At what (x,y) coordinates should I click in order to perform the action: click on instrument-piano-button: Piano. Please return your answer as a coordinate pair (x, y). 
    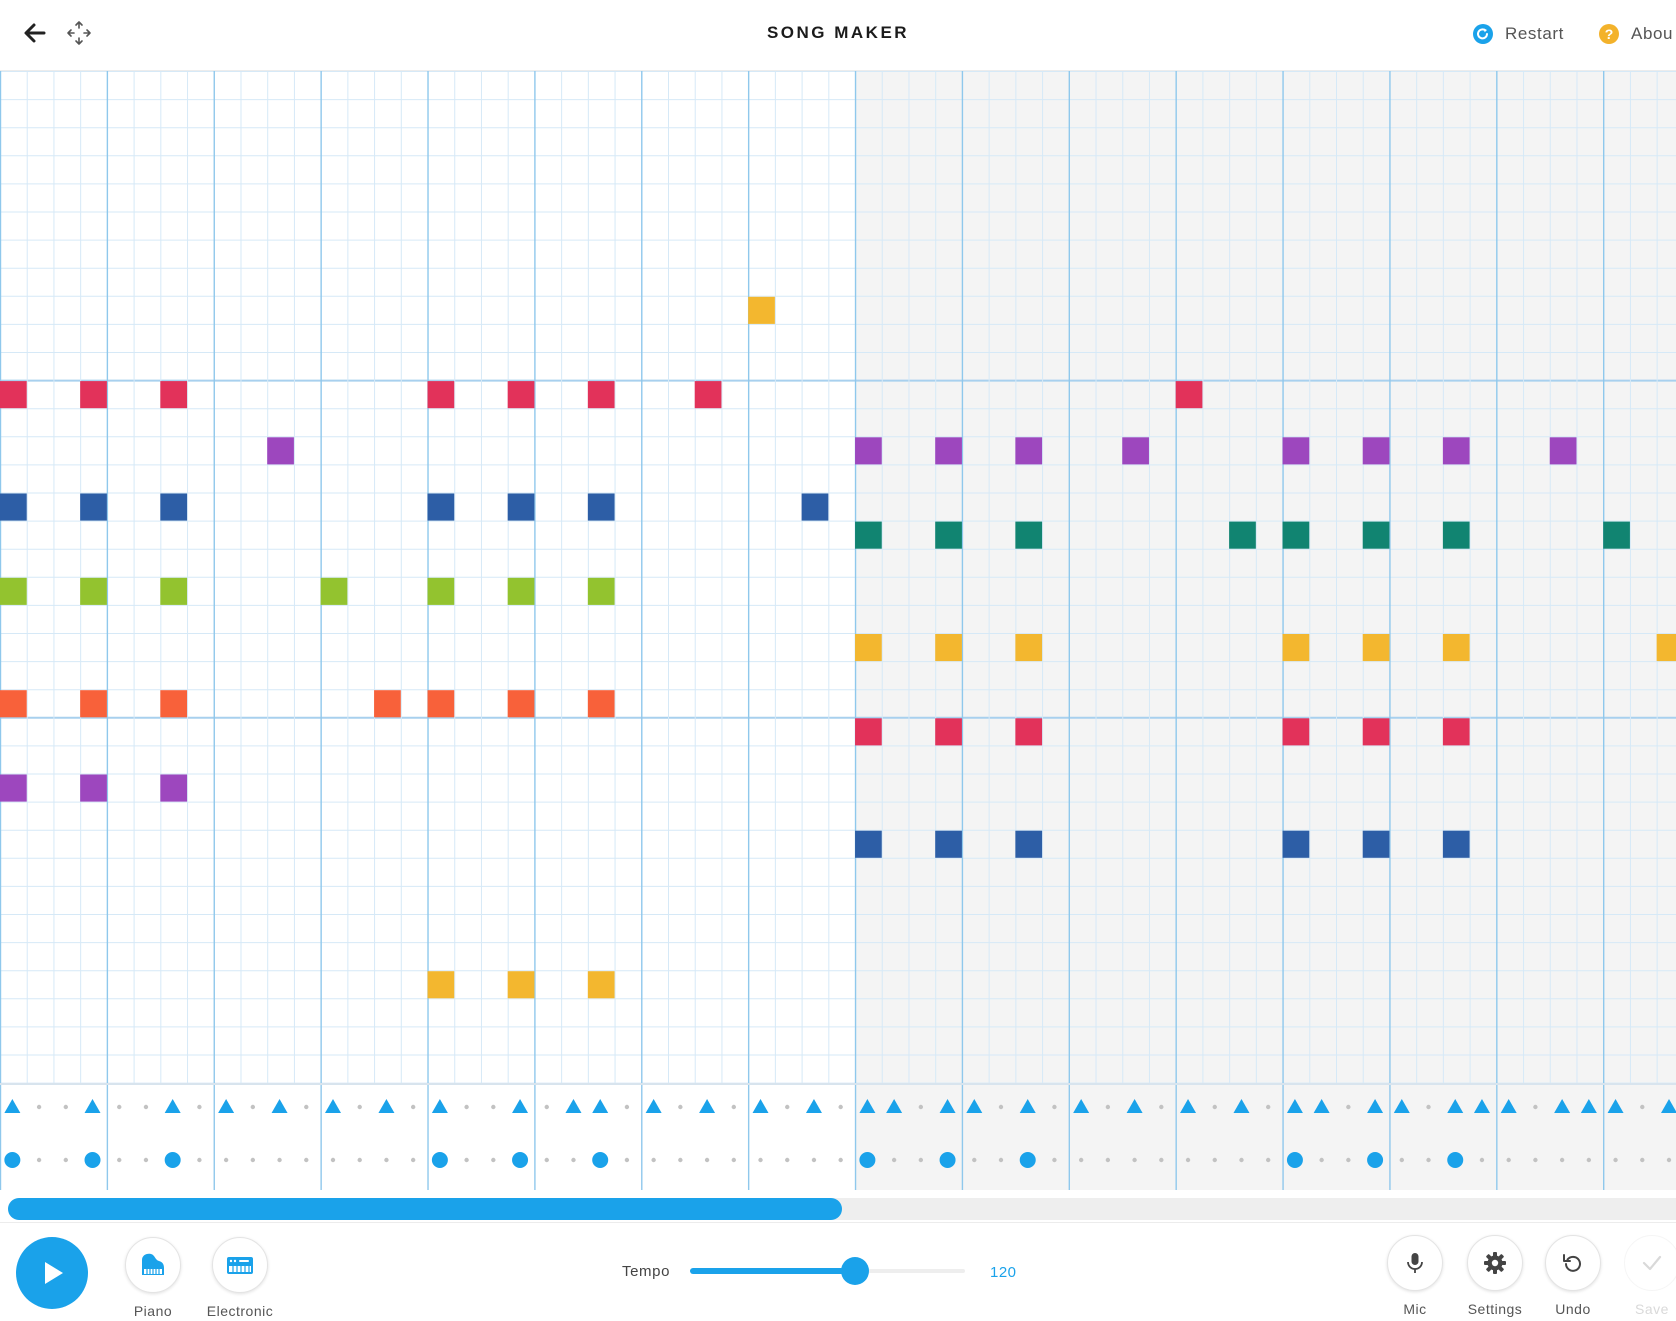
    Looking at the image, I should click on (153, 1278).